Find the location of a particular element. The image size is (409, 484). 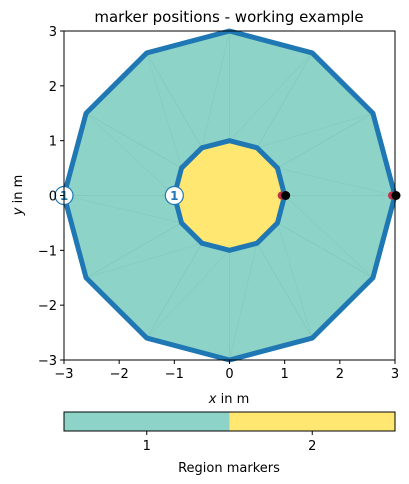

region-2-fill is located at coordinates (229, 195).